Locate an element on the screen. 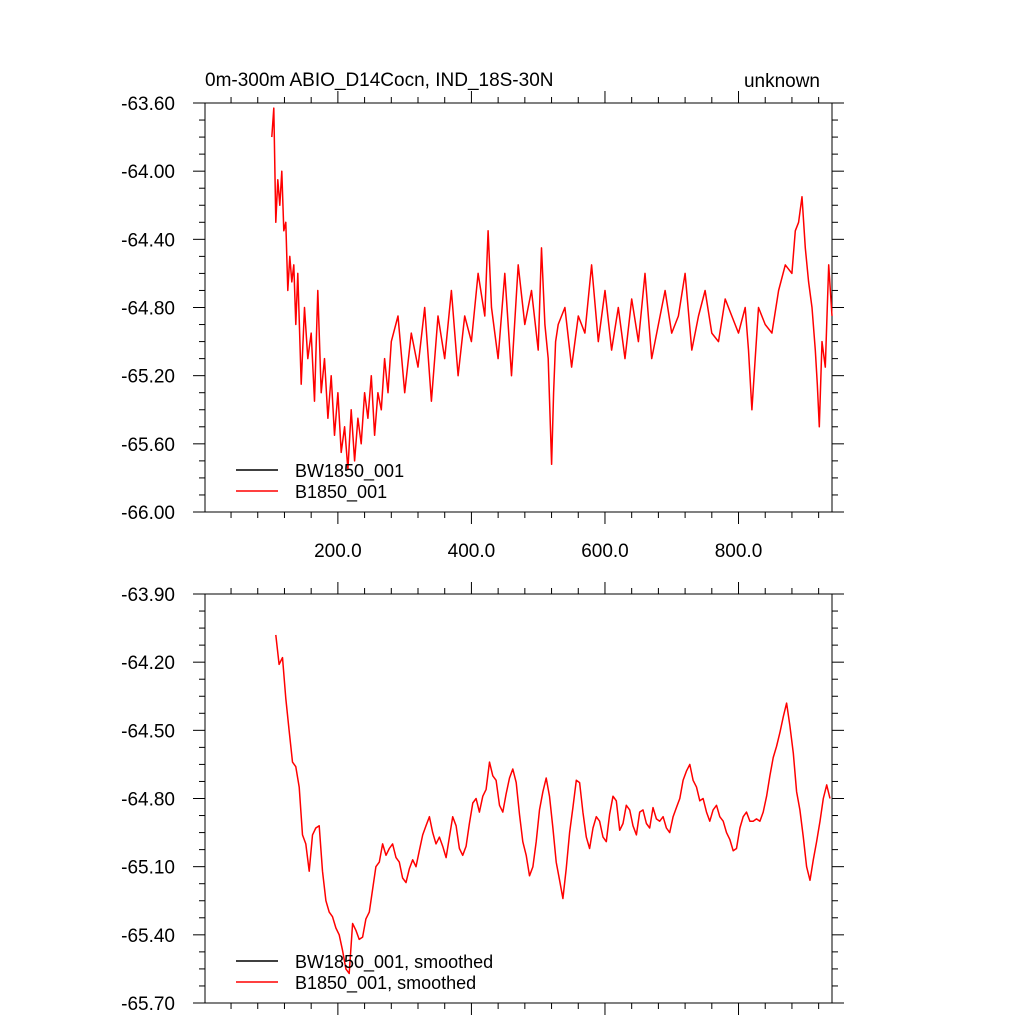  y-tick-label: -65.60 is located at coordinates (148, 445).